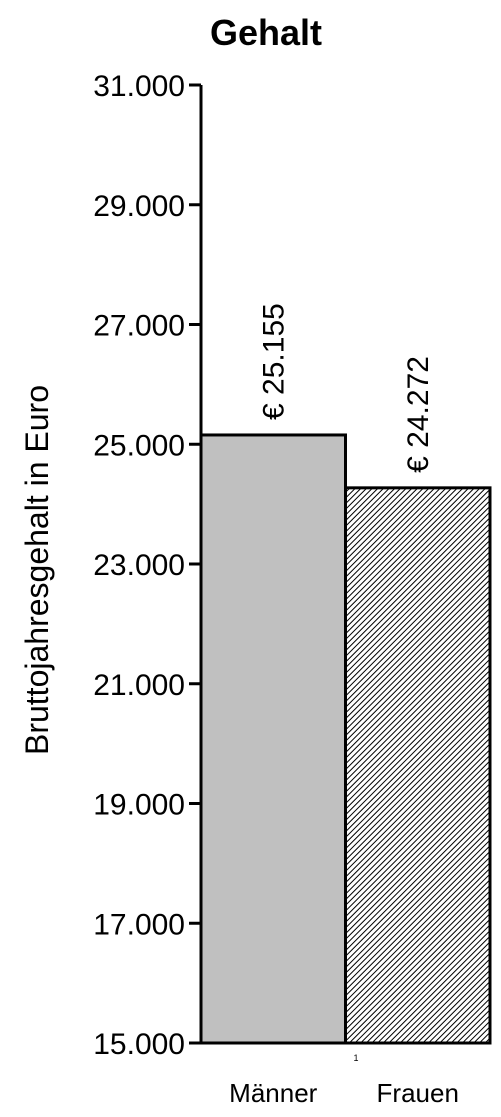 This screenshot has width=501, height=1117. What do you see at coordinates (139, 86) in the screenshot?
I see `y-tick-label-9: 31.000` at bounding box center [139, 86].